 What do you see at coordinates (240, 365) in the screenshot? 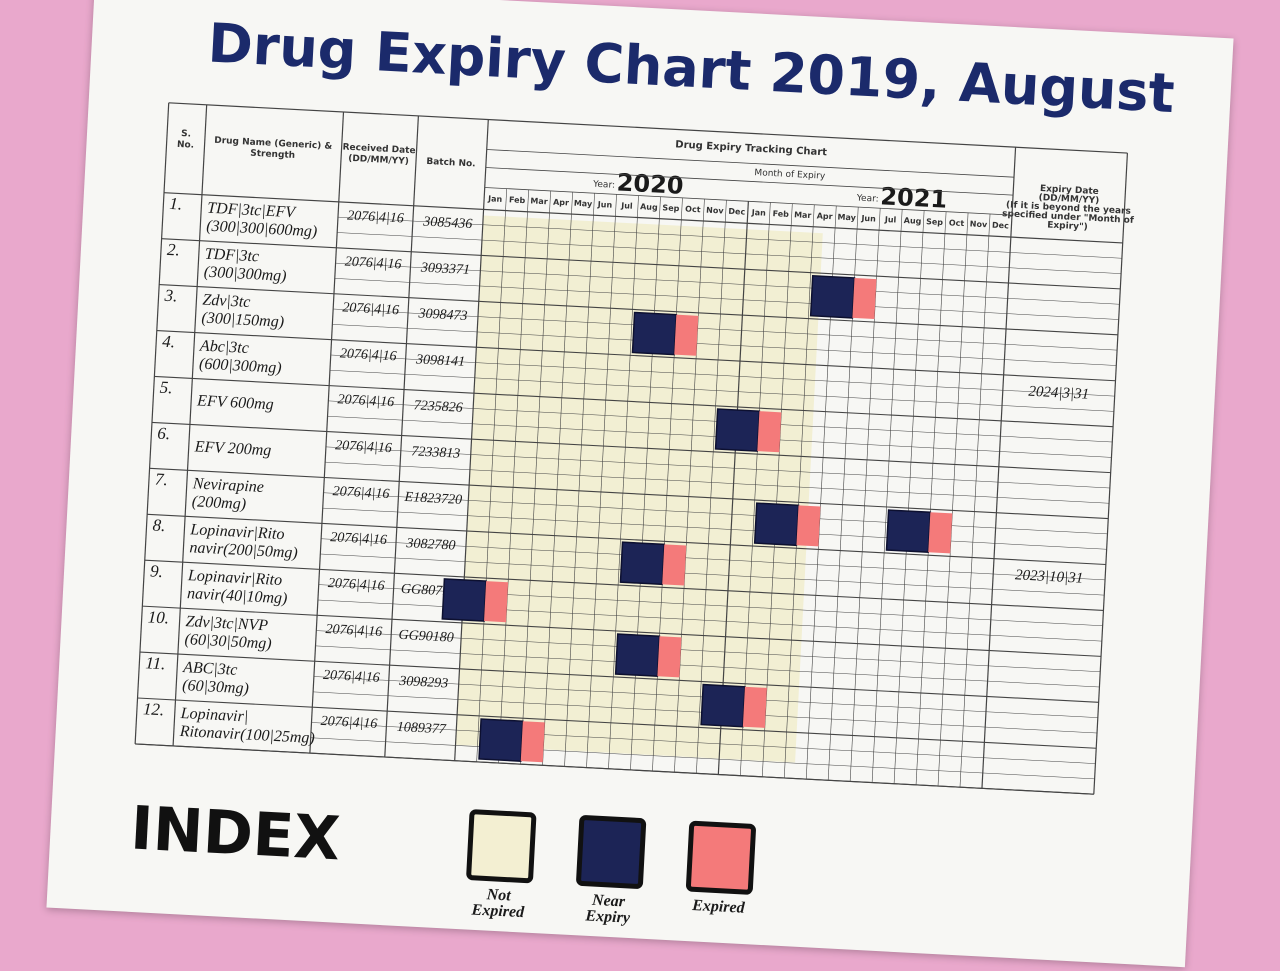
I see `drug-name: (600|300mg)` at bounding box center [240, 365].